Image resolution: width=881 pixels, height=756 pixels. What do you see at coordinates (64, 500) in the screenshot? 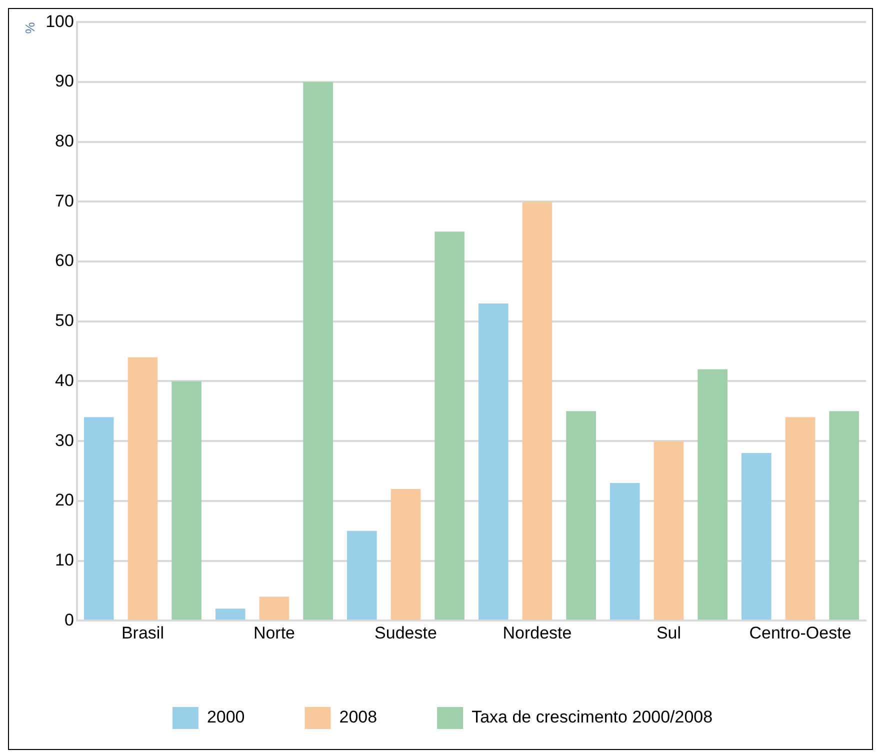
I see `y-tick-label: 20` at bounding box center [64, 500].